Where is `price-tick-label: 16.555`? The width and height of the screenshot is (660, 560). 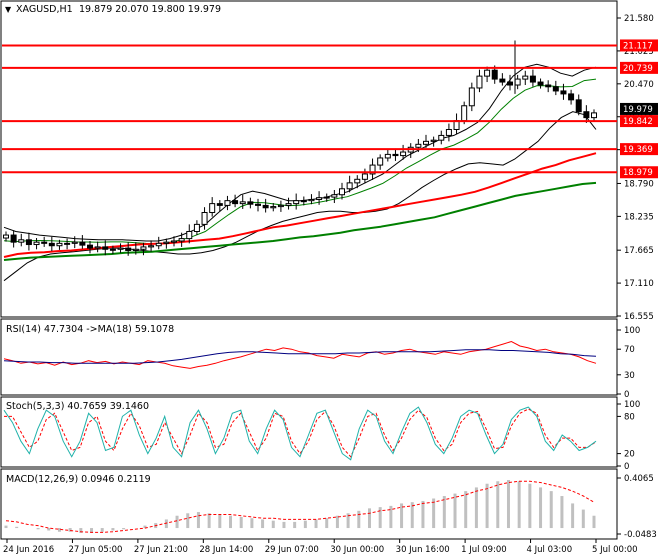 price-tick-label: 16.555 is located at coordinates (639, 317).